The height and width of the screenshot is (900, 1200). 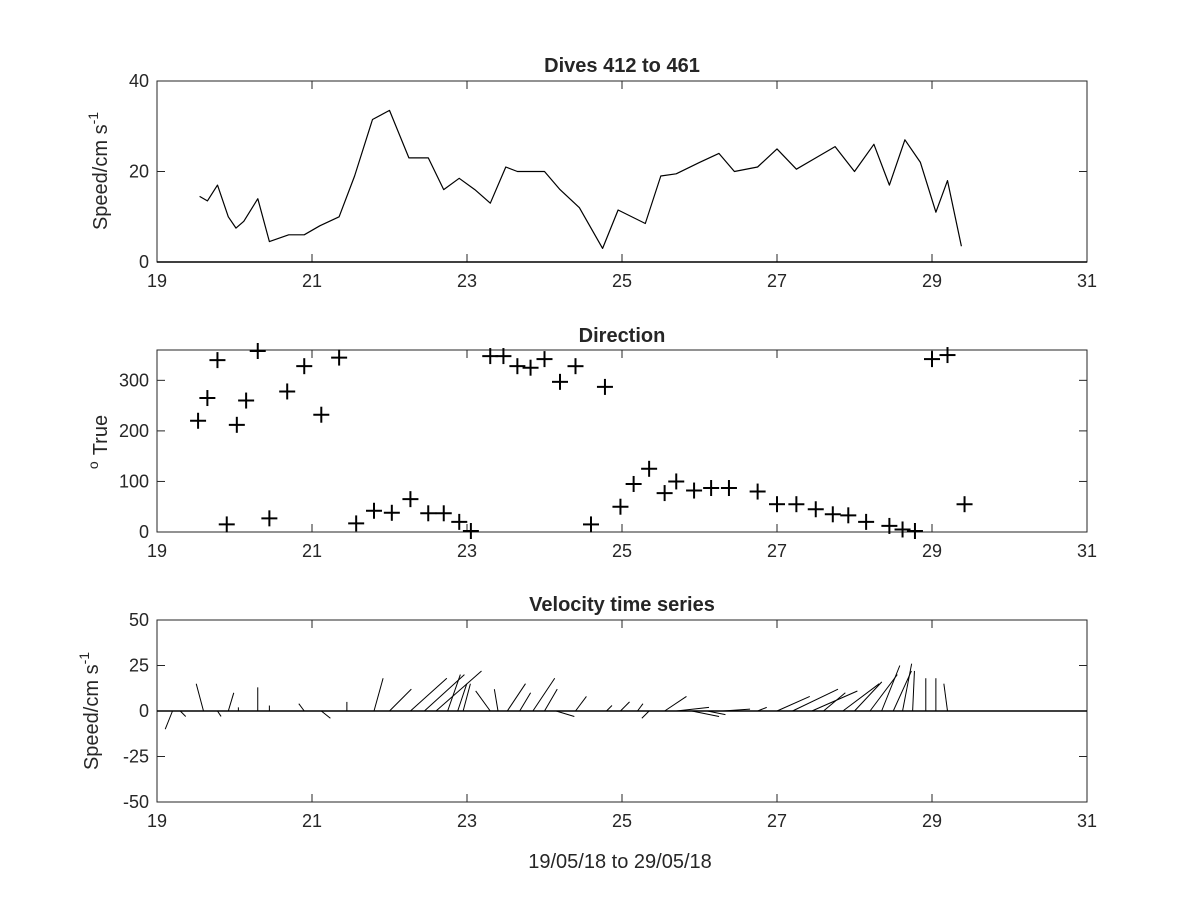 I want to click on direction-y-tick-label: 300, so click(x=134, y=380).